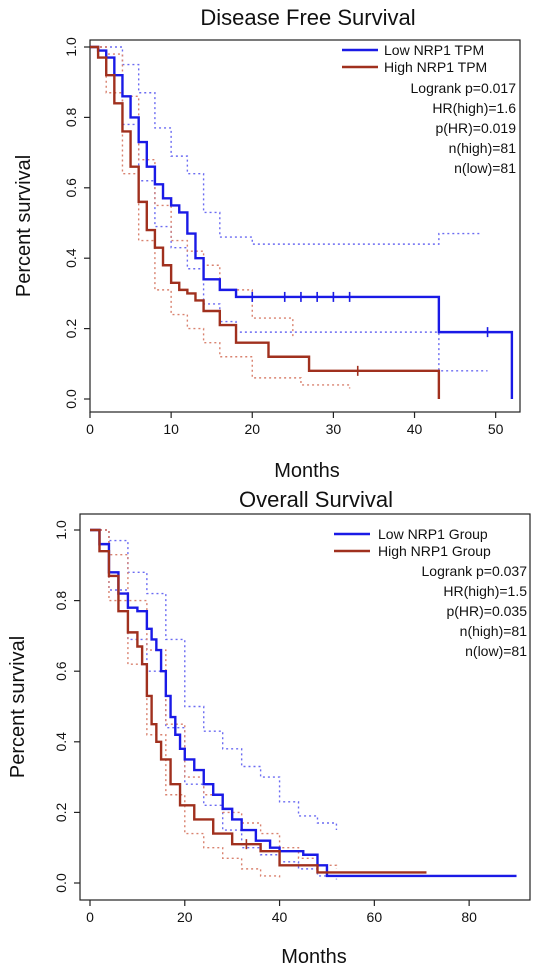 The image size is (550, 973). I want to click on ci-band-1-upper, so click(192, 193).